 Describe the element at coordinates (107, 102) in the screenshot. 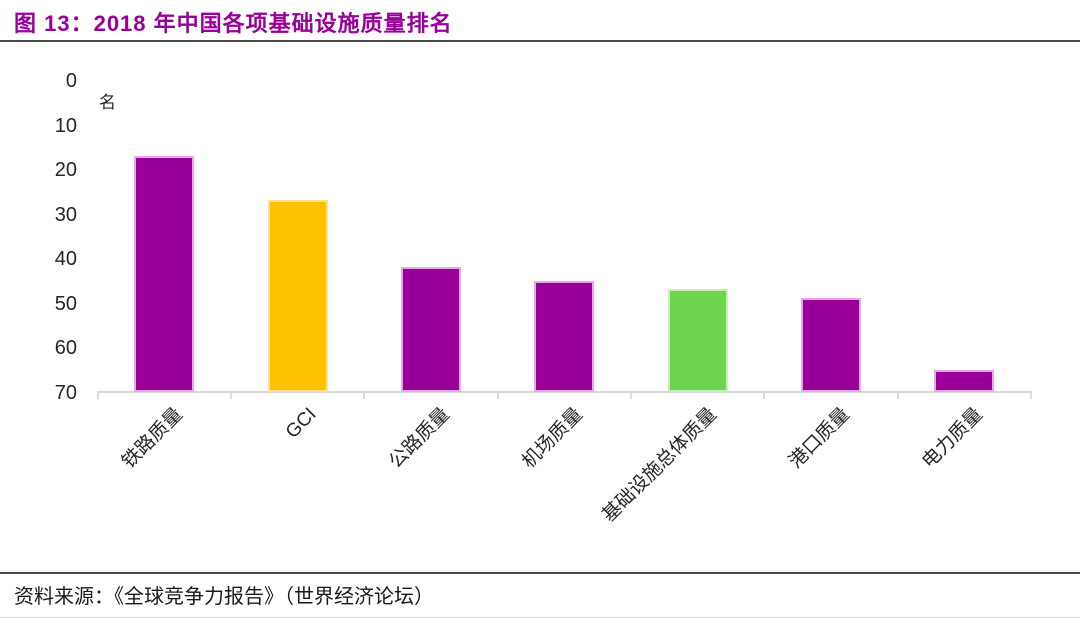

I see `y-axis-unit-label: 名` at that location.